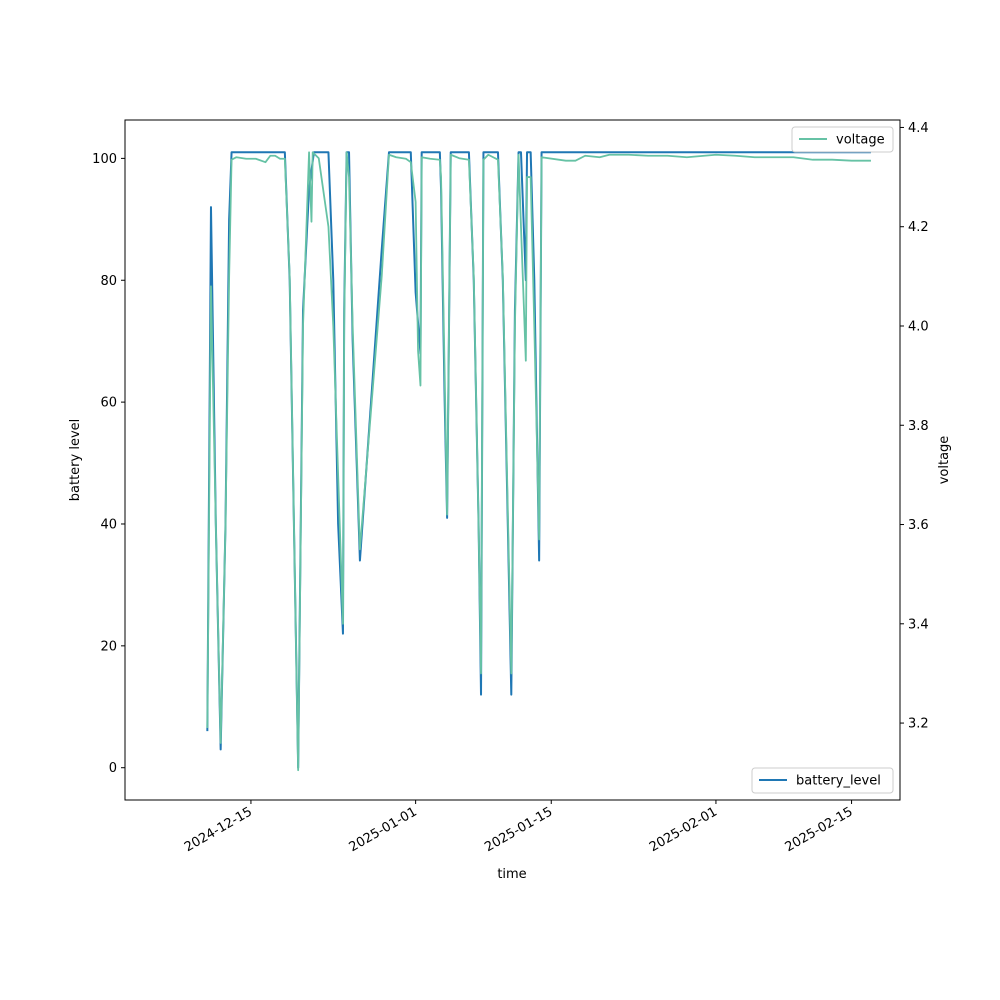 This screenshot has width=1000, height=1000. Describe the element at coordinates (511, 874) in the screenshot. I see `x-axis-label: time` at that location.